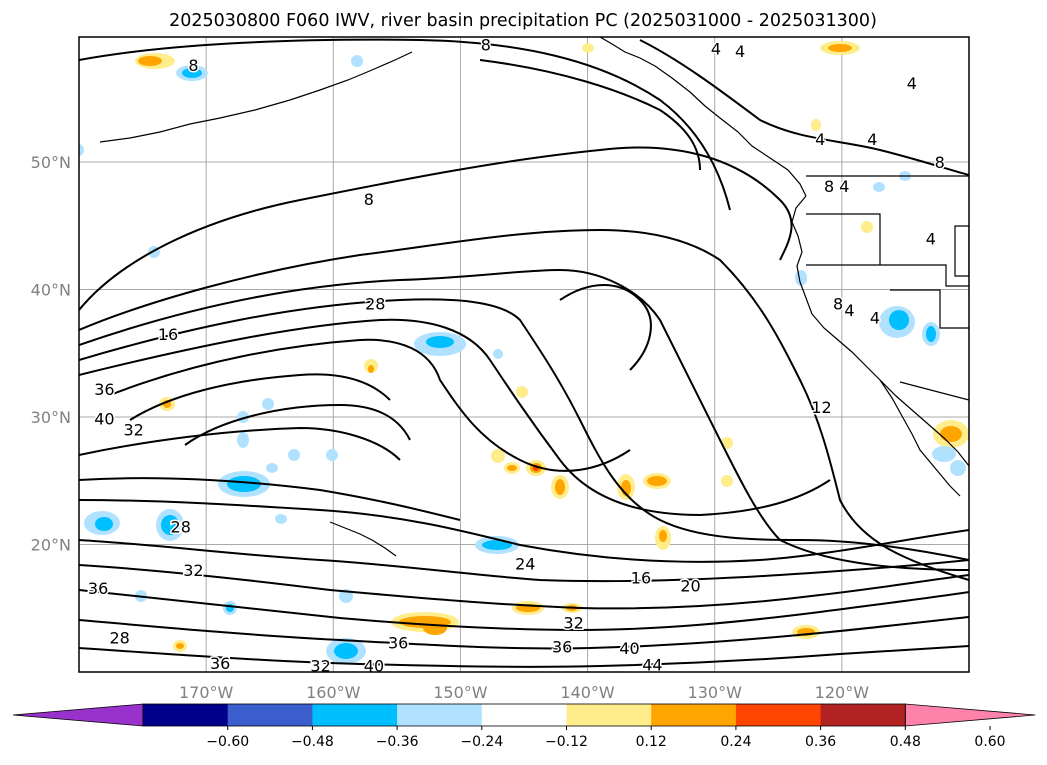  I want to click on colorbar-tick-label: −0.24, so click(481, 742).